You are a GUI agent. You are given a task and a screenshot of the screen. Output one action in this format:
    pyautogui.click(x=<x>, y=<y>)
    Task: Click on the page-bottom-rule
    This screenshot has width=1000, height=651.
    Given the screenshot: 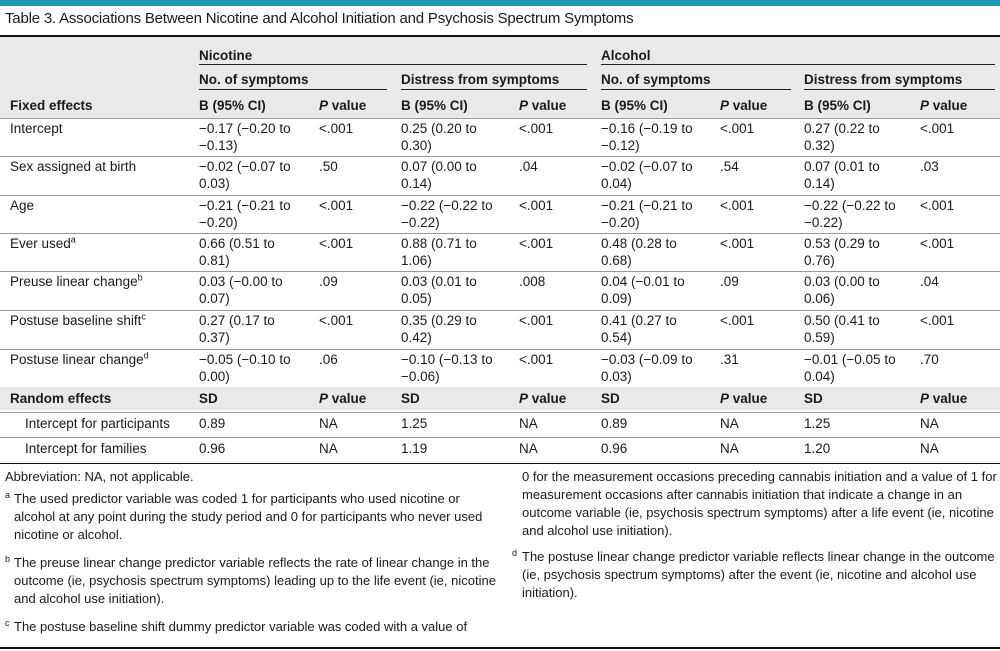 What is the action you would take?
    pyautogui.click(x=500, y=648)
    